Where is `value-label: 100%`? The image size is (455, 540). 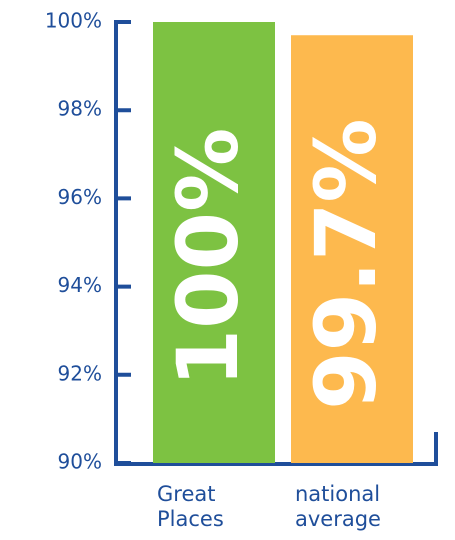
value-label: 100% is located at coordinates (208, 258).